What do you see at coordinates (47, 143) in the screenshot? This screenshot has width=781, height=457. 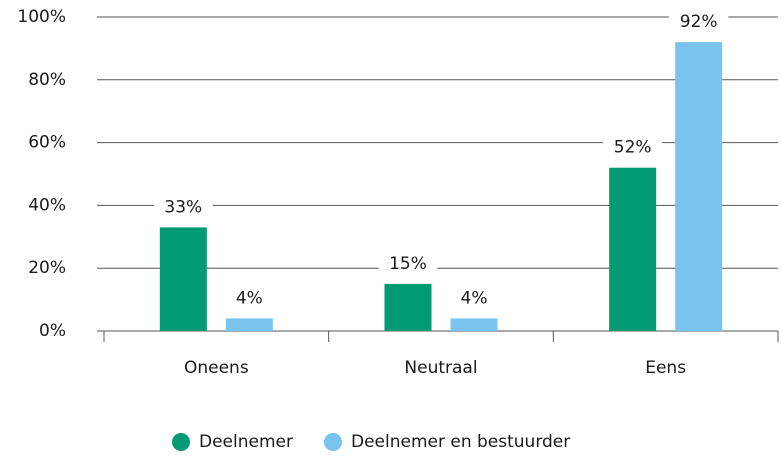 I see `y-tick-label: 60%` at bounding box center [47, 143].